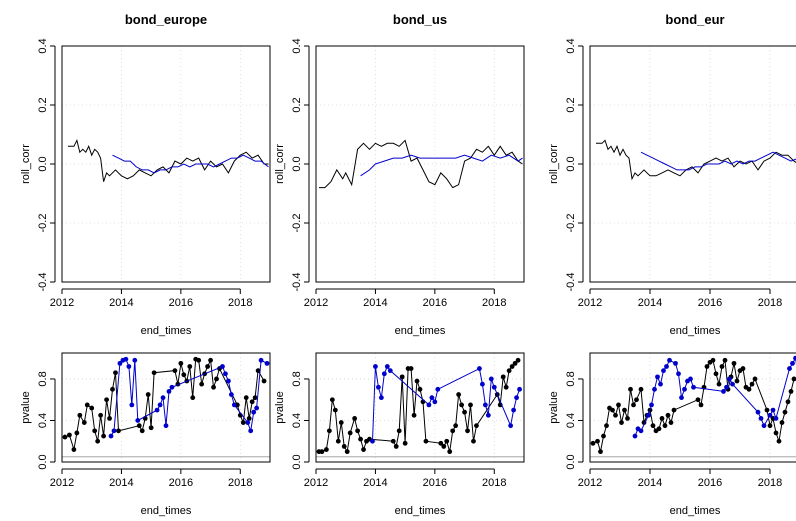 This screenshot has height=521, width=796. Describe the element at coordinates (297, 223) in the screenshot. I see `y-tick-label: -0.2` at that location.